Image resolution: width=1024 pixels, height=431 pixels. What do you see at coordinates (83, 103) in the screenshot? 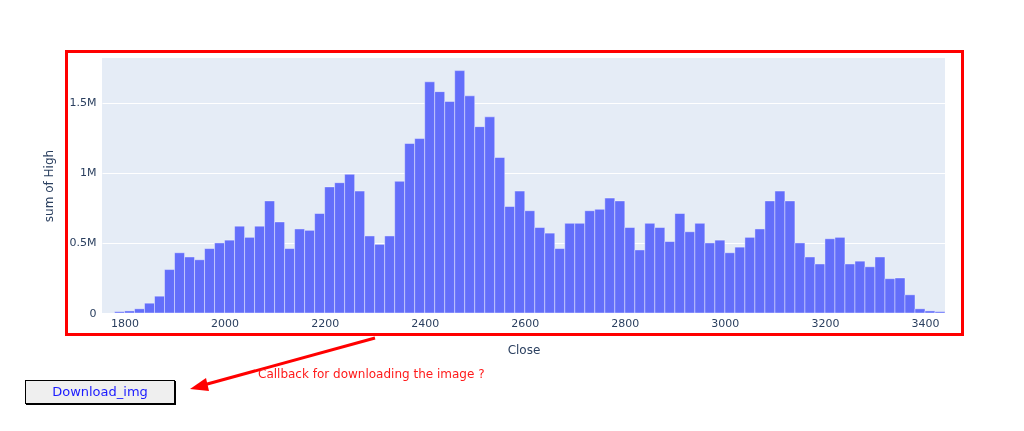
I see `y-tick-label: 1.5M` at bounding box center [83, 103].